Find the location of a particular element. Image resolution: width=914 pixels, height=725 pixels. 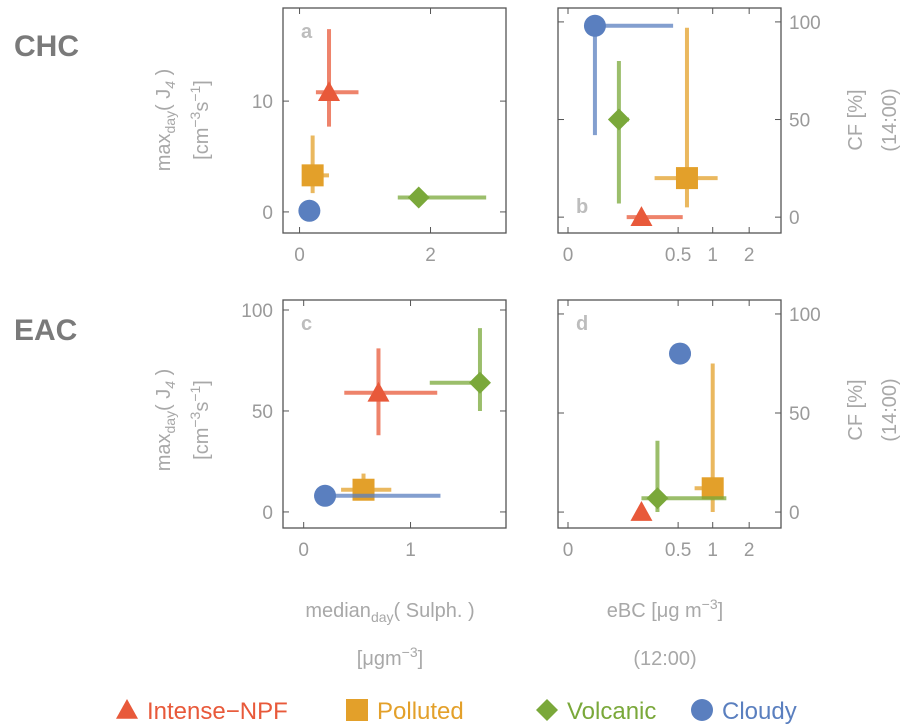

xtick-label-c: 1 is located at coordinates (410, 550).